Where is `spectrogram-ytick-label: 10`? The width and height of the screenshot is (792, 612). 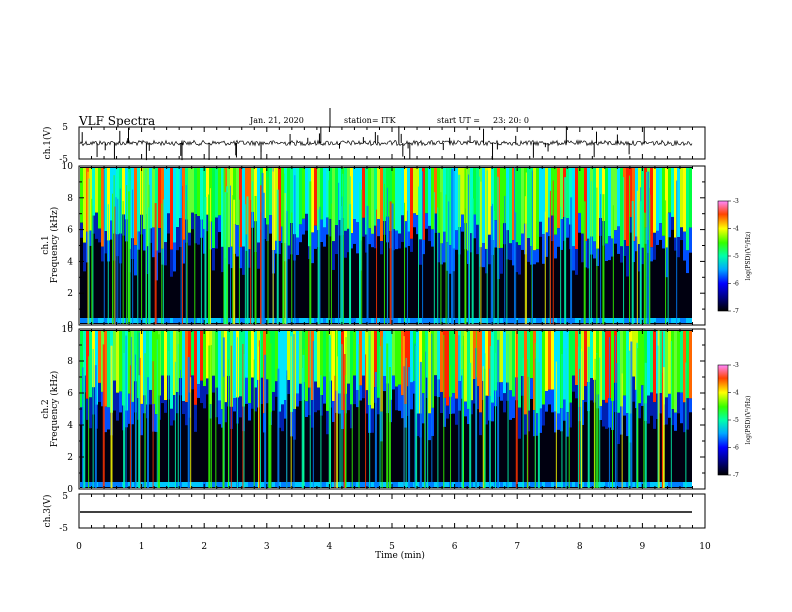 spectrogram-ytick-label: 10 is located at coordinates (68, 330).